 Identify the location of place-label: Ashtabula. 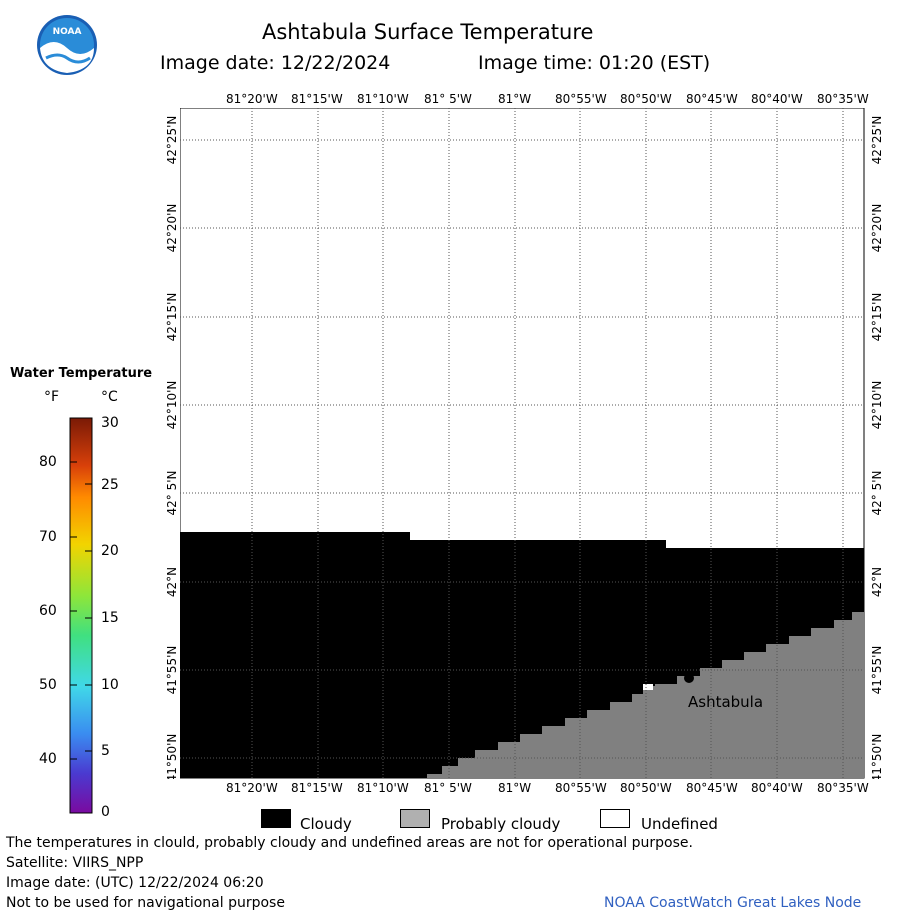
(725, 702).